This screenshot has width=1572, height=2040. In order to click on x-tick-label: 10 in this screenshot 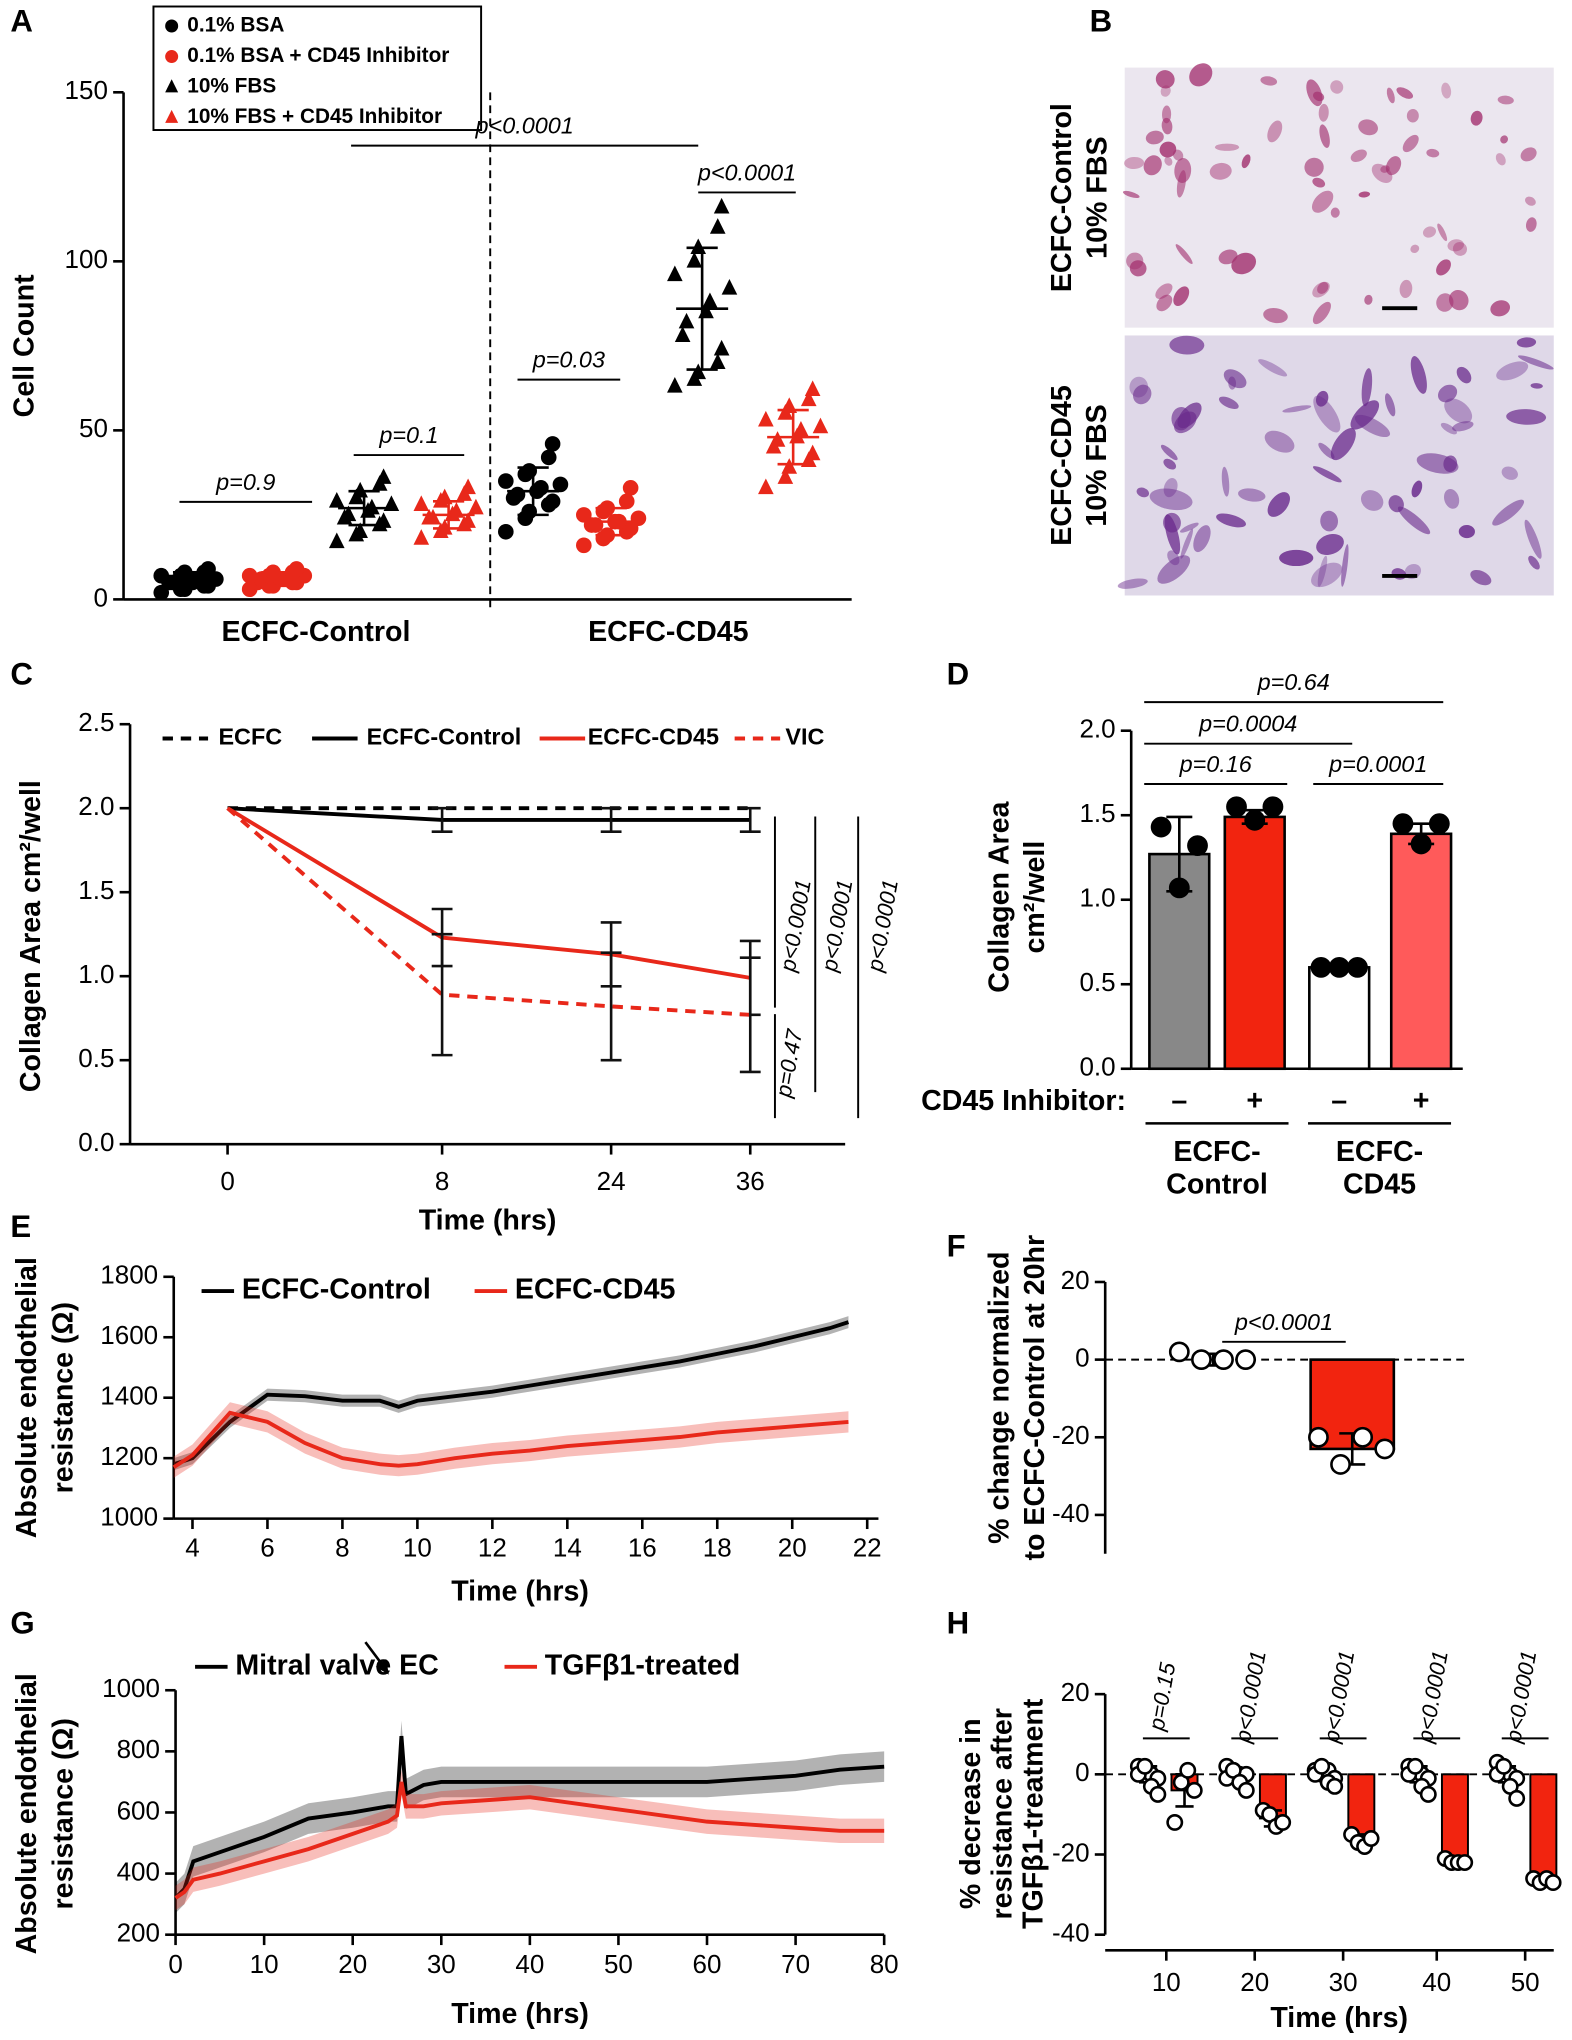, I will do `click(1166, 1982)`.